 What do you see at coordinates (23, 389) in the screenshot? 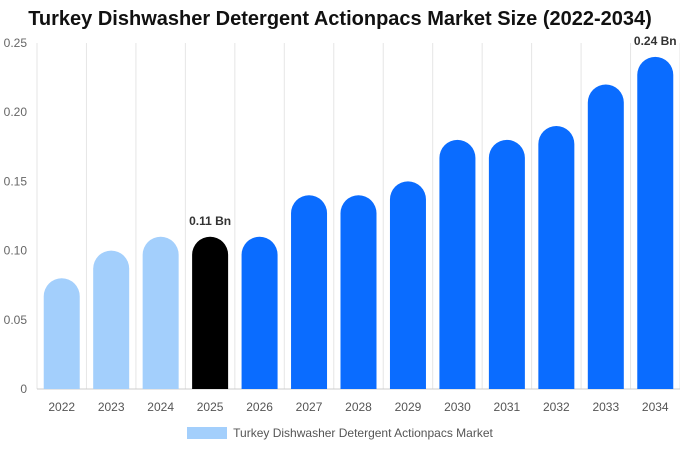
I see `y-tick-label: 0` at bounding box center [23, 389].